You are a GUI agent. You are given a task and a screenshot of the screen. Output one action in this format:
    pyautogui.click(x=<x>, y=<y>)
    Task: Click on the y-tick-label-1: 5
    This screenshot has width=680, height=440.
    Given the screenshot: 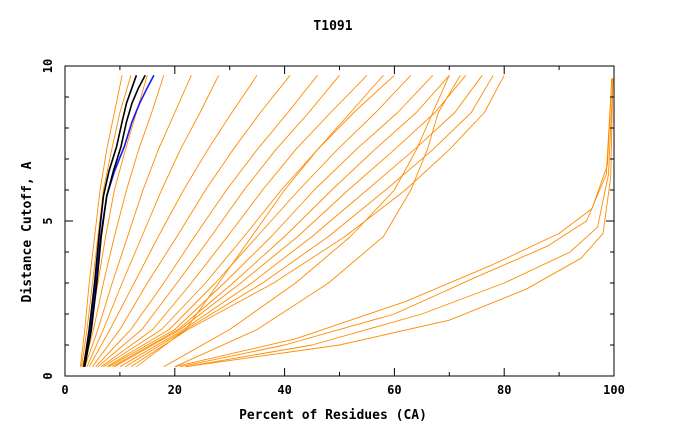 What is the action you would take?
    pyautogui.click(x=48, y=220)
    